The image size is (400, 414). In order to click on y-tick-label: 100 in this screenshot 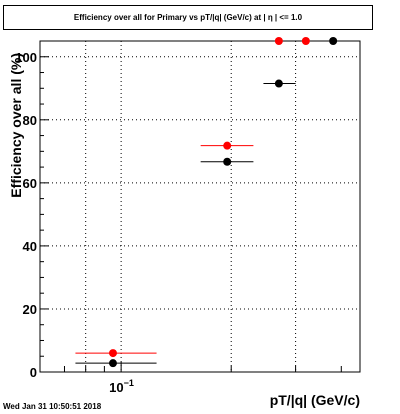, I will do `click(26, 57)`.